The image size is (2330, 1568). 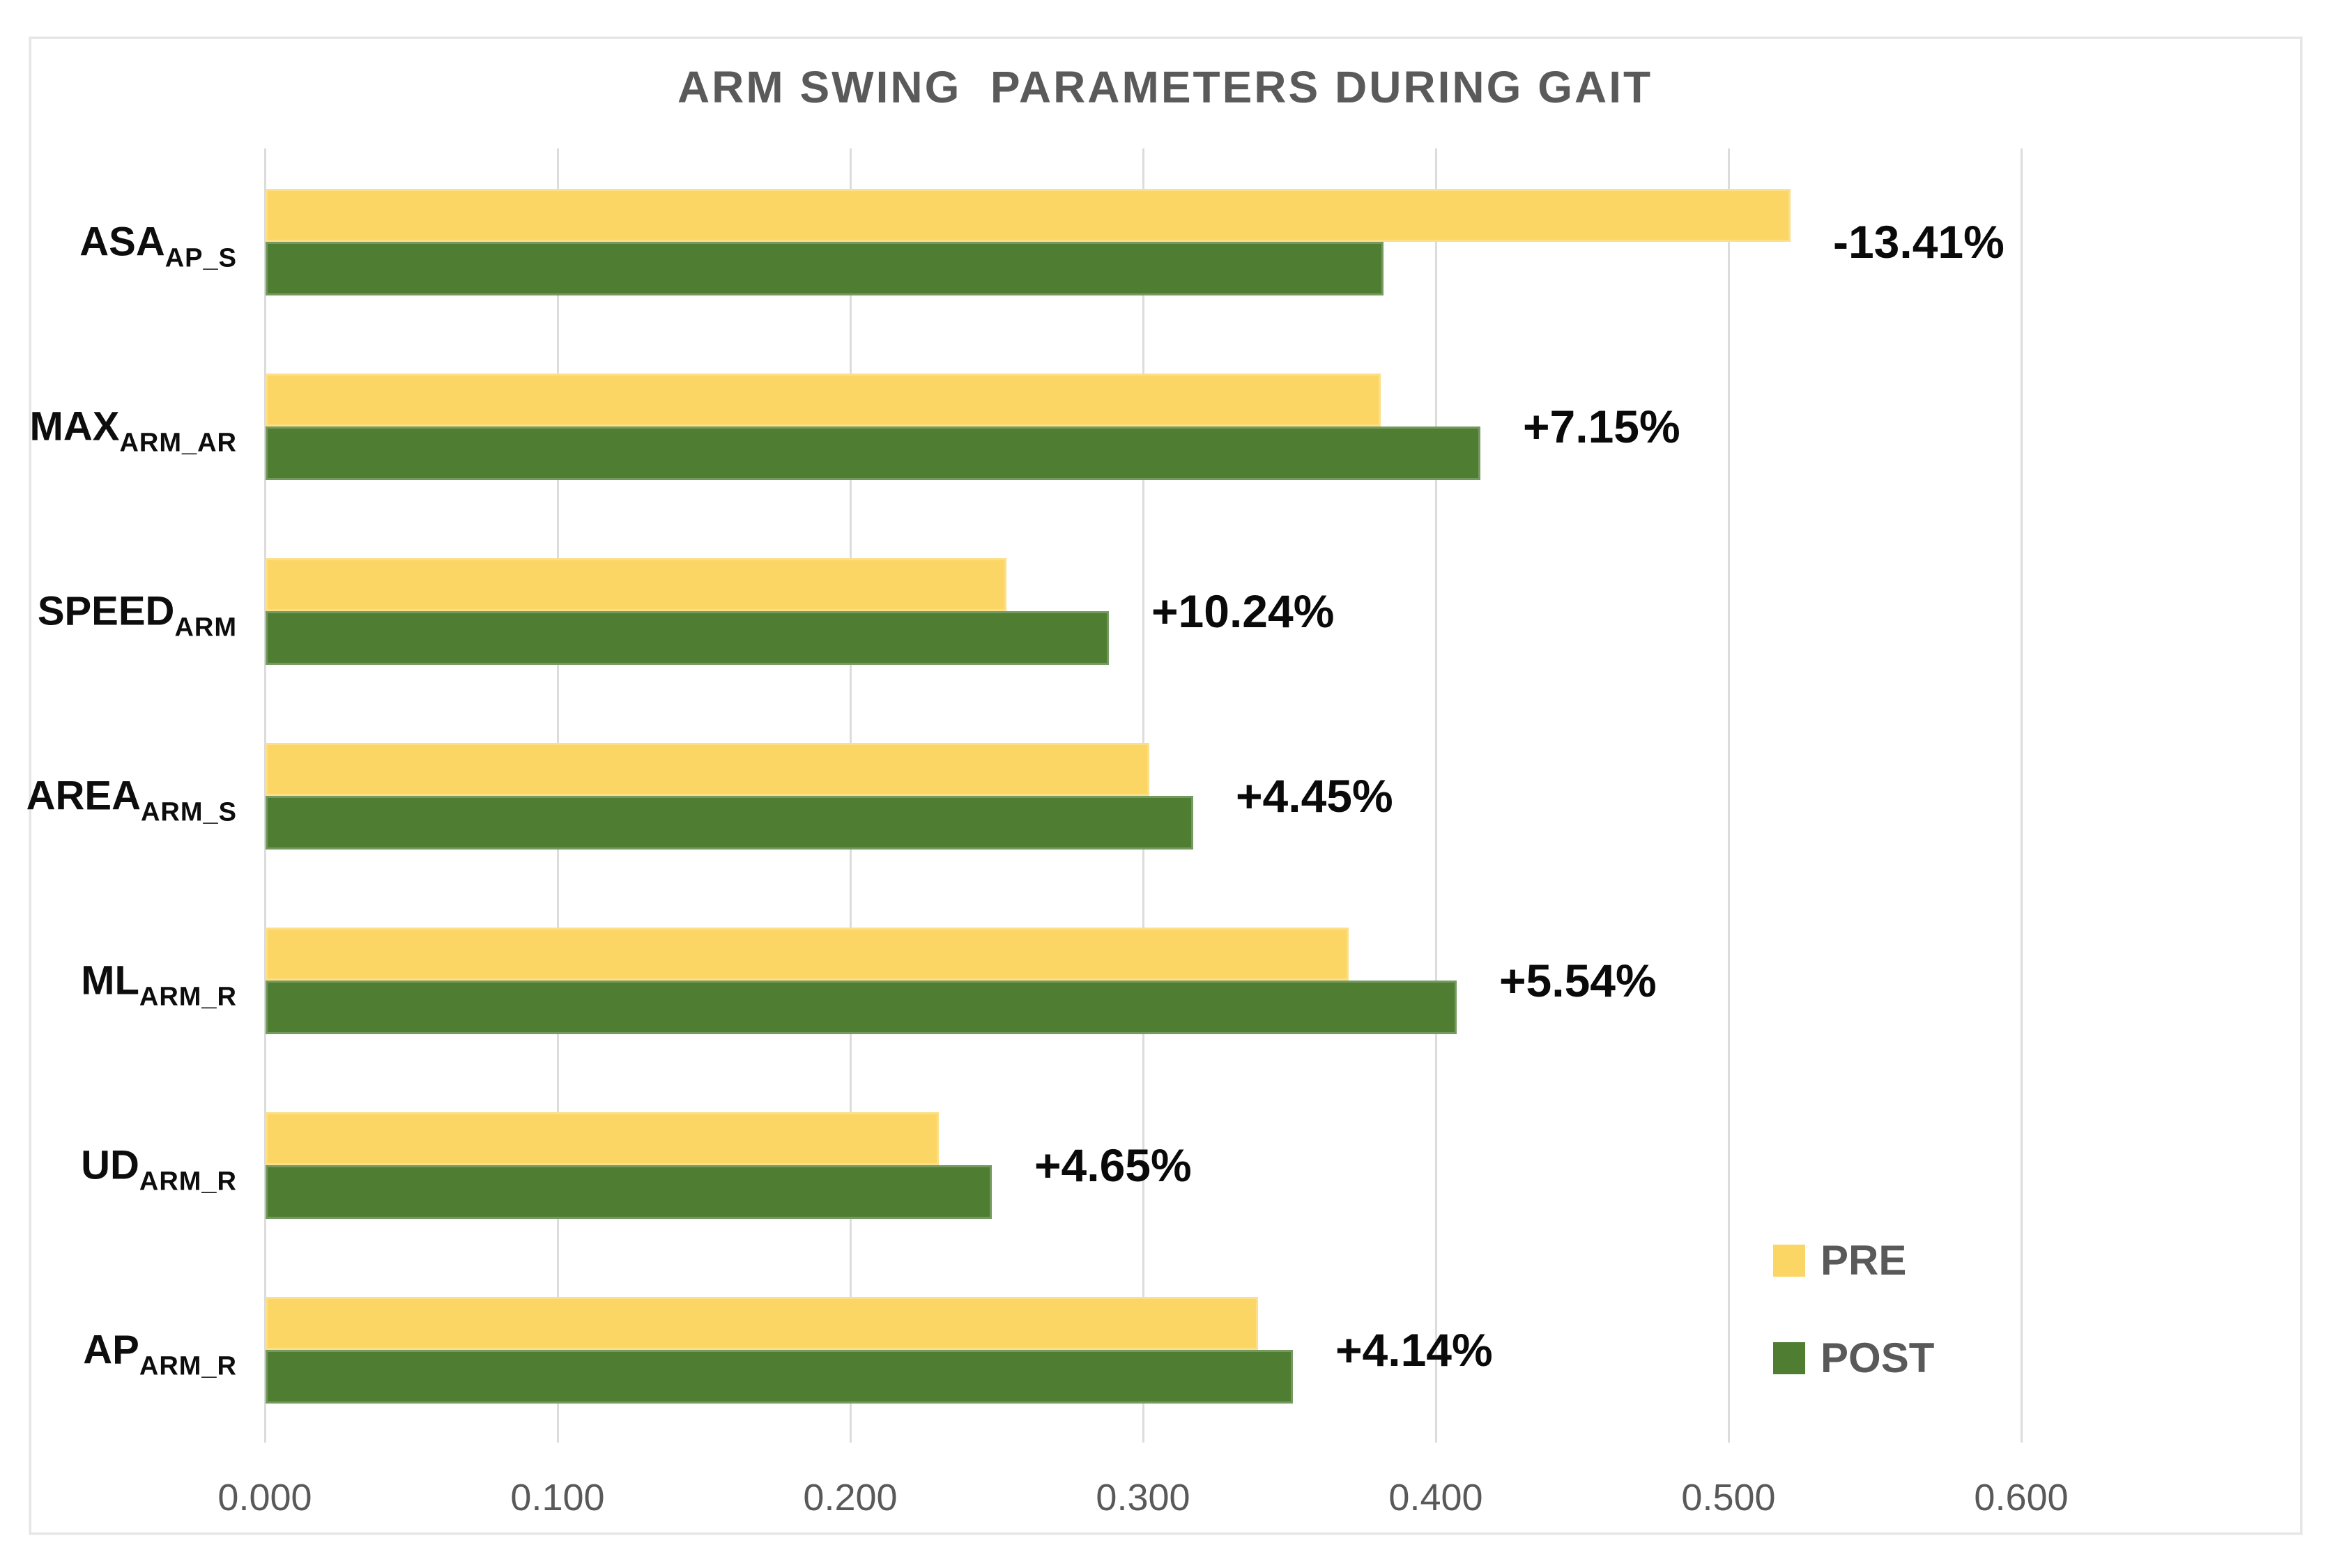 What do you see at coordinates (205, 628) in the screenshot?
I see `category-subscript: ARM` at bounding box center [205, 628].